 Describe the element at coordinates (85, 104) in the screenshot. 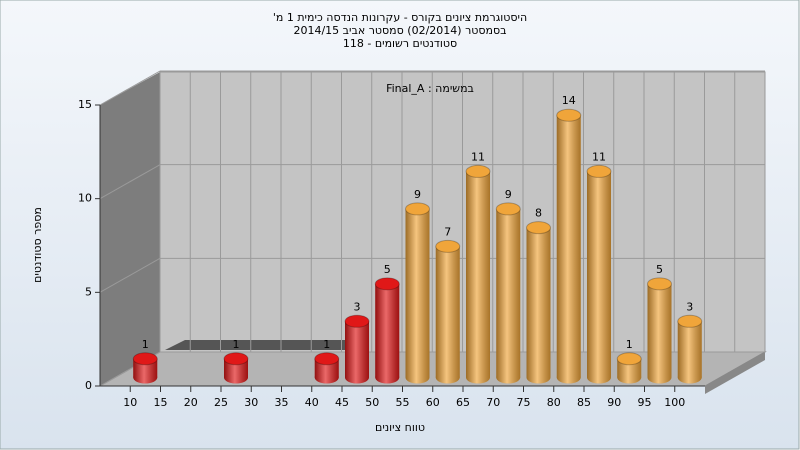

I see `y-tick-label: 15` at that location.